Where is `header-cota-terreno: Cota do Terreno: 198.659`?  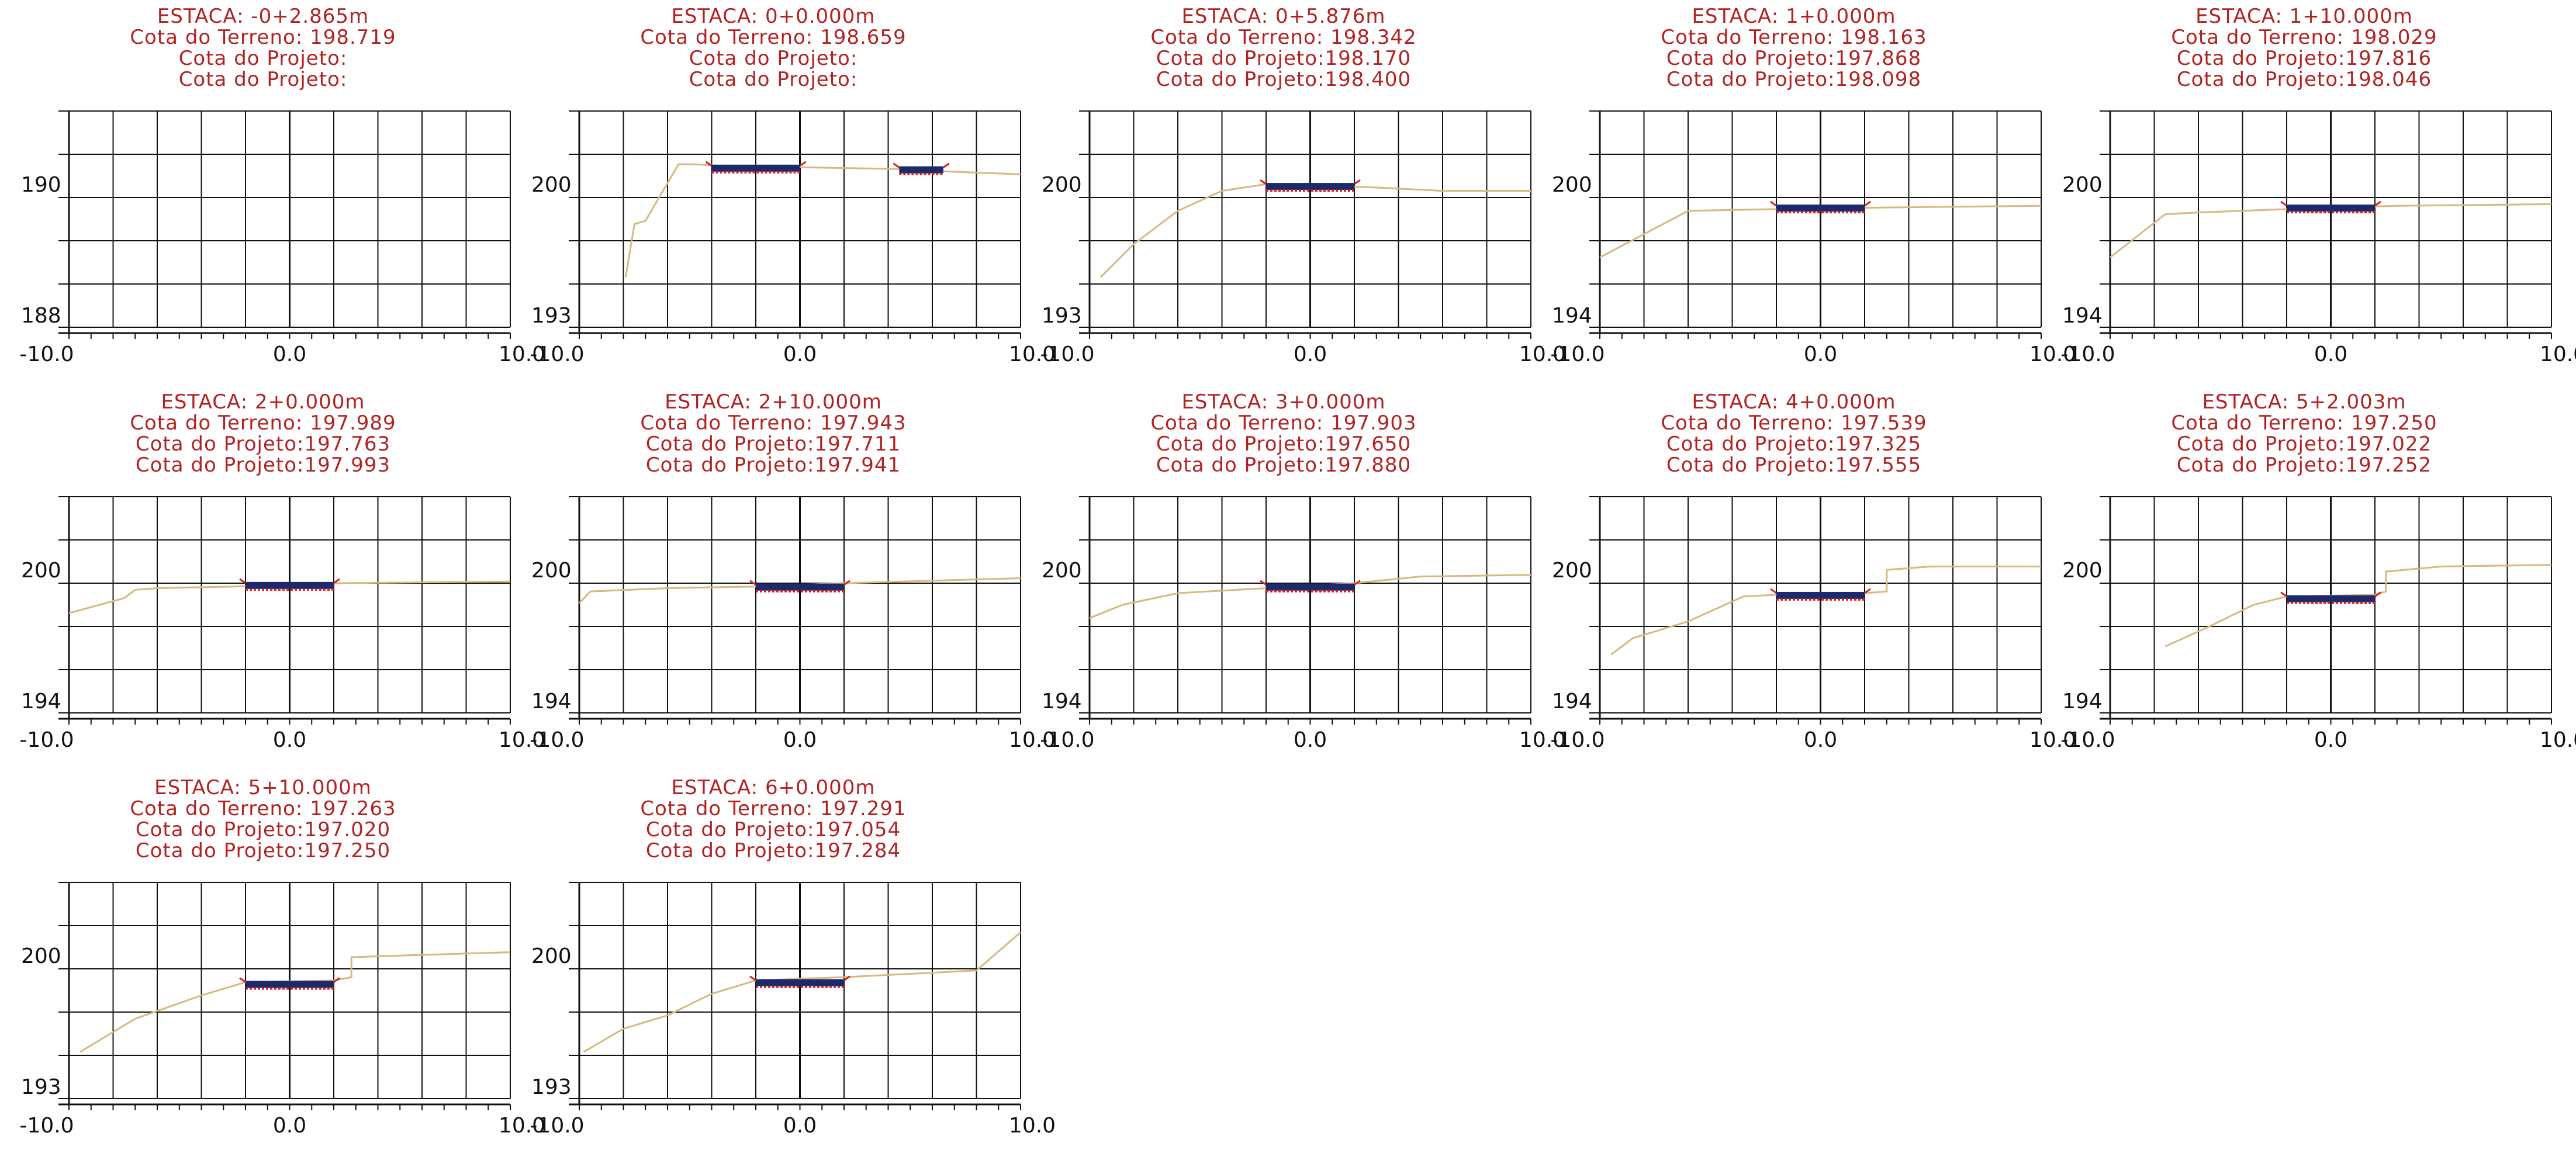
header-cota-terreno: Cota do Terreno: 198.659 is located at coordinates (773, 37).